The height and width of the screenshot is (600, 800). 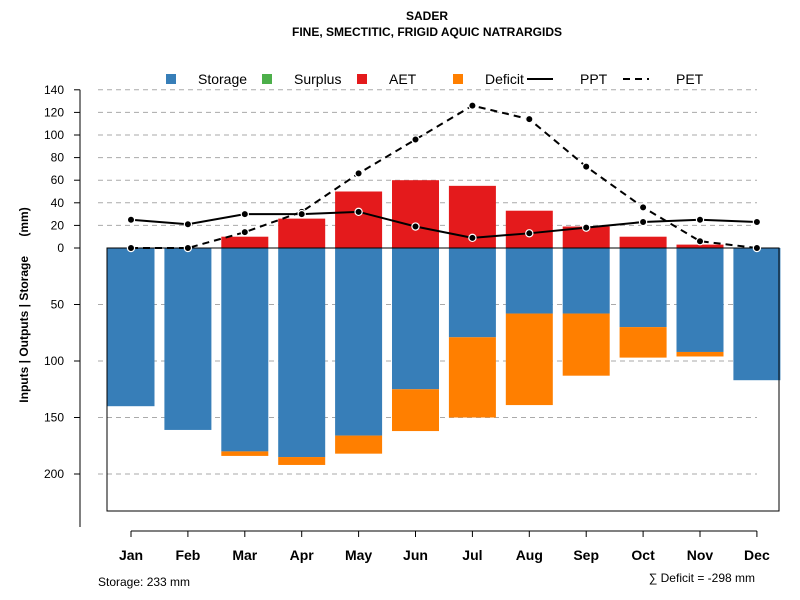 I want to click on y-tick-label: 80, so click(x=58, y=158).